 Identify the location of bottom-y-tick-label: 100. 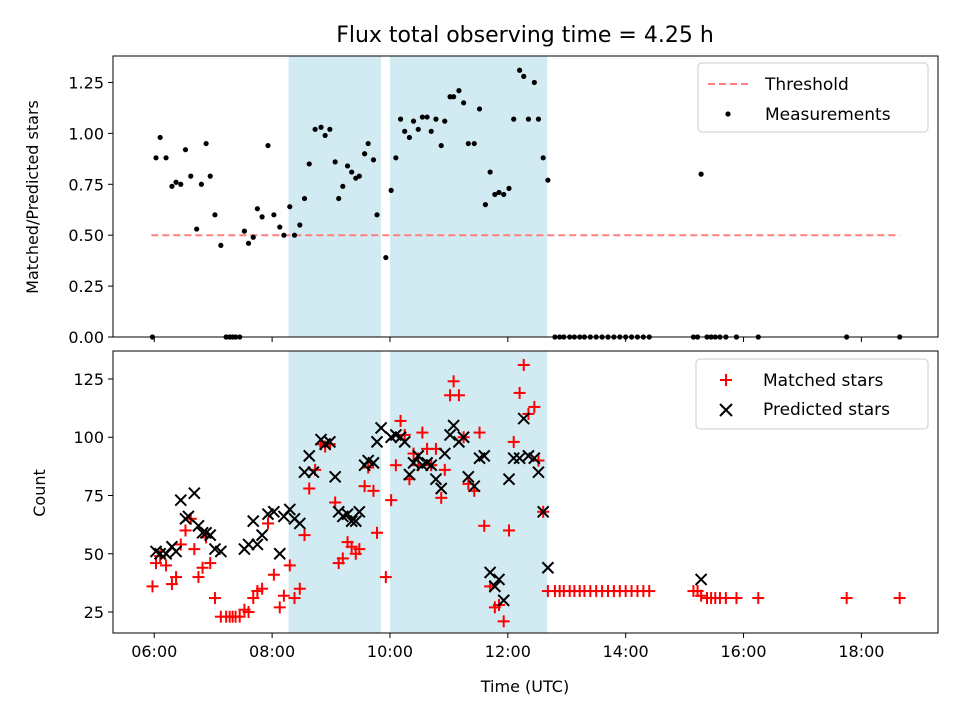
(88, 437).